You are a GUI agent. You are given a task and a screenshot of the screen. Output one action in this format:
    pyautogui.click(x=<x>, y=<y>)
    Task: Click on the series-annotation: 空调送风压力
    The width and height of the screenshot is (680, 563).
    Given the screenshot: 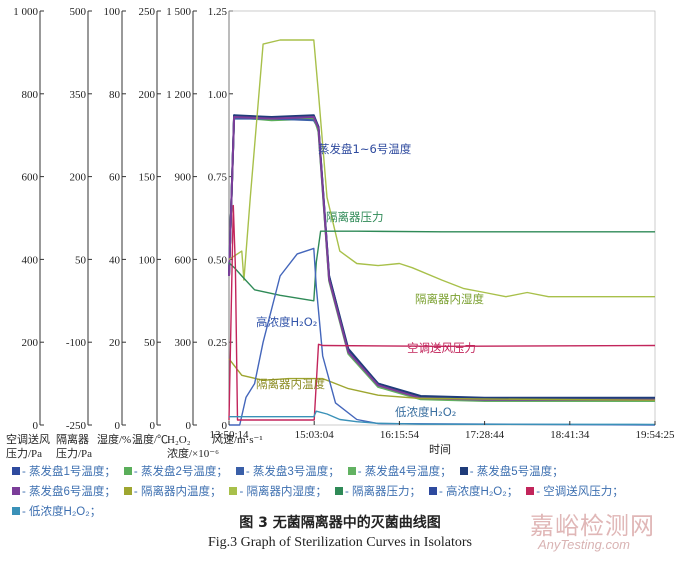 What is the action you would take?
    pyautogui.click(x=441, y=348)
    